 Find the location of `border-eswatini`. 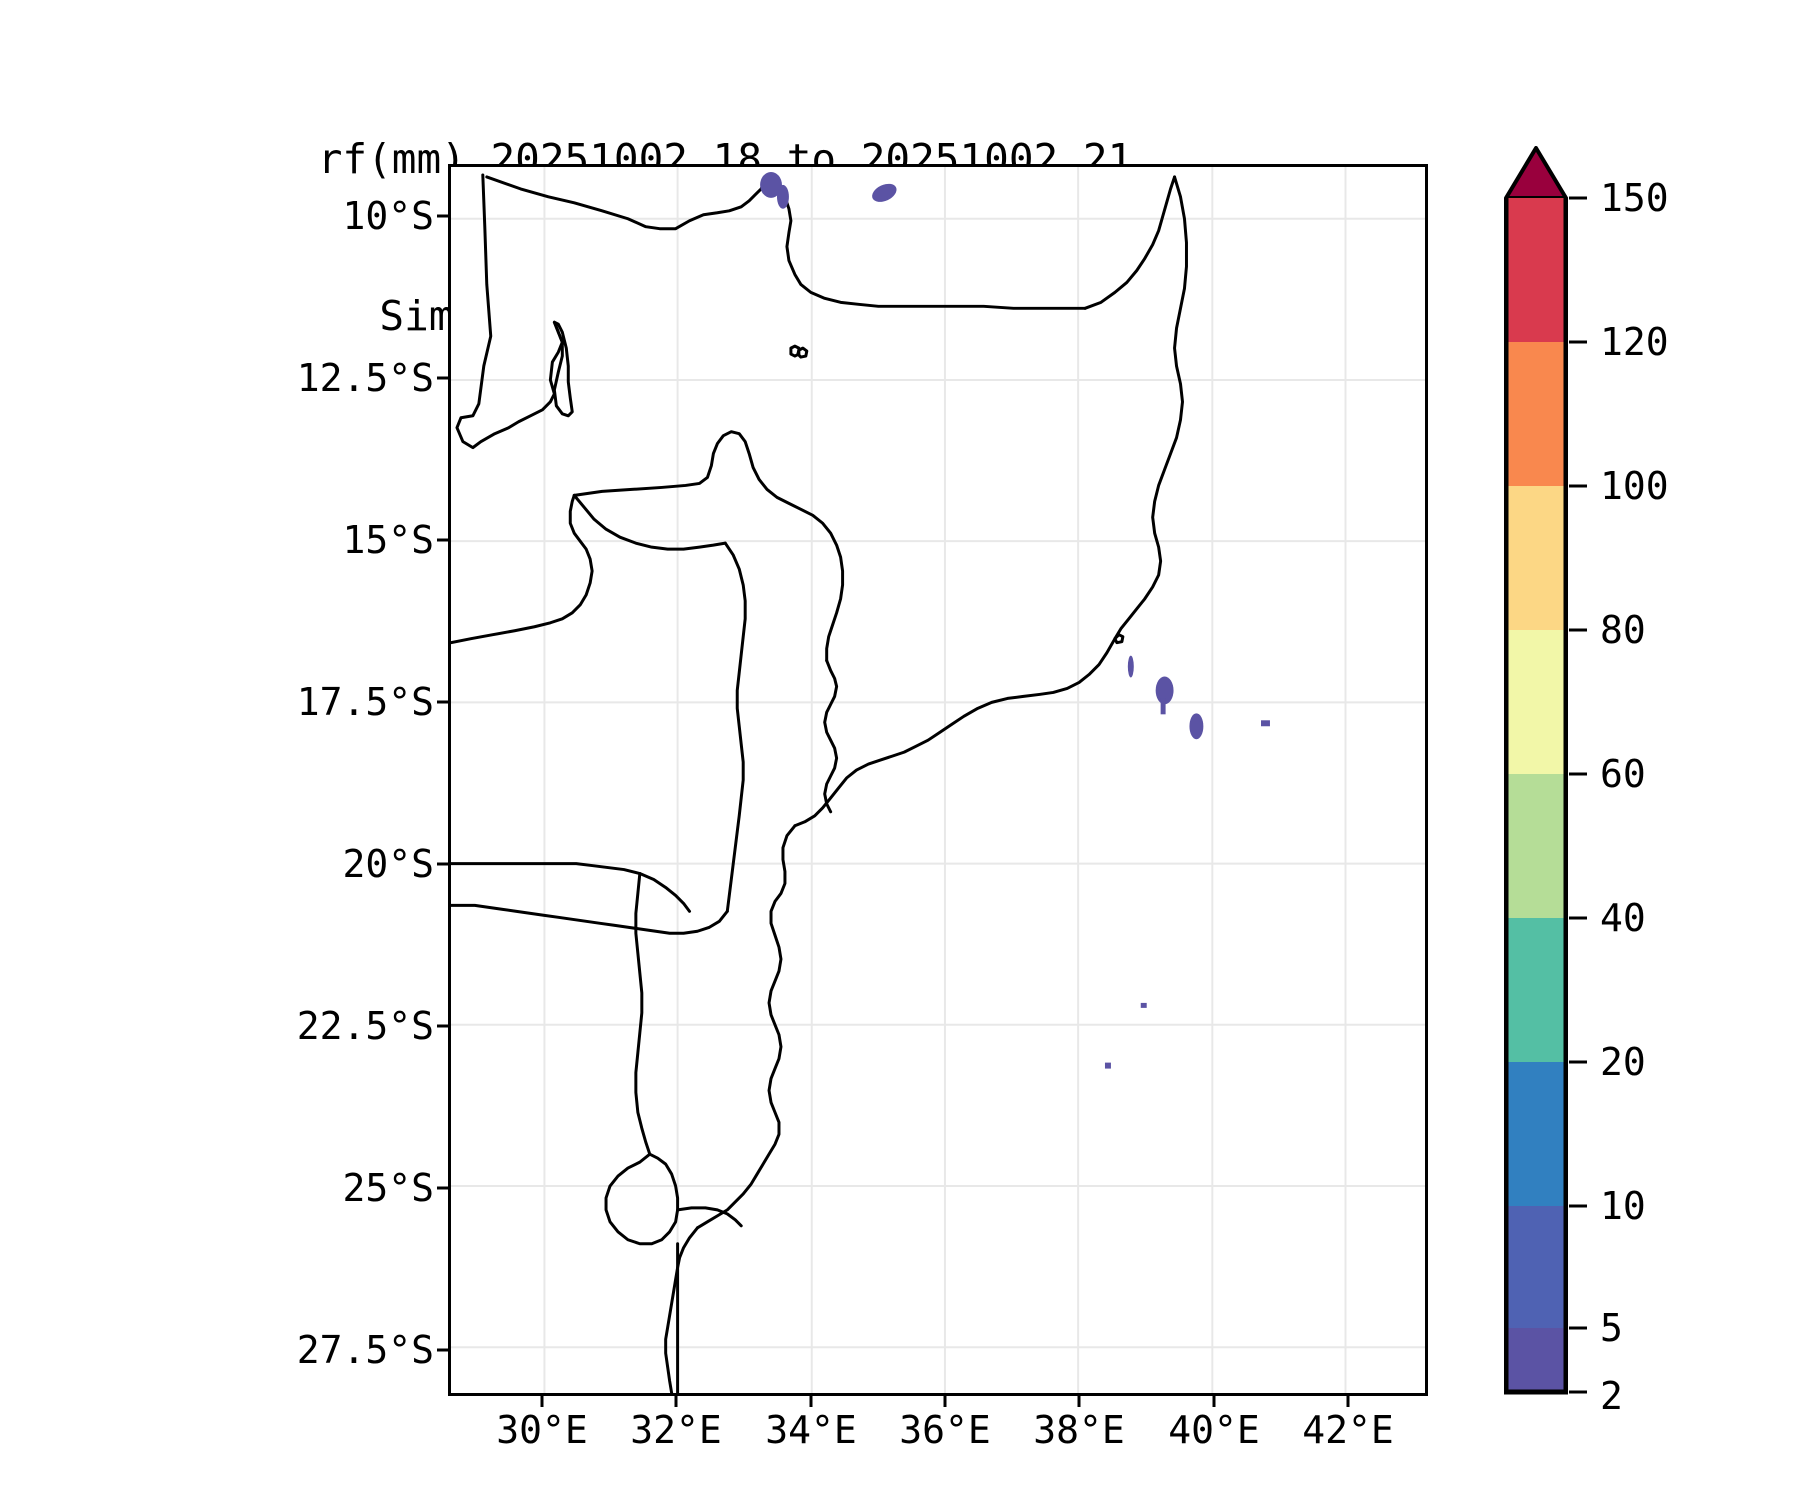

border-eswatini is located at coordinates (642, 1199).